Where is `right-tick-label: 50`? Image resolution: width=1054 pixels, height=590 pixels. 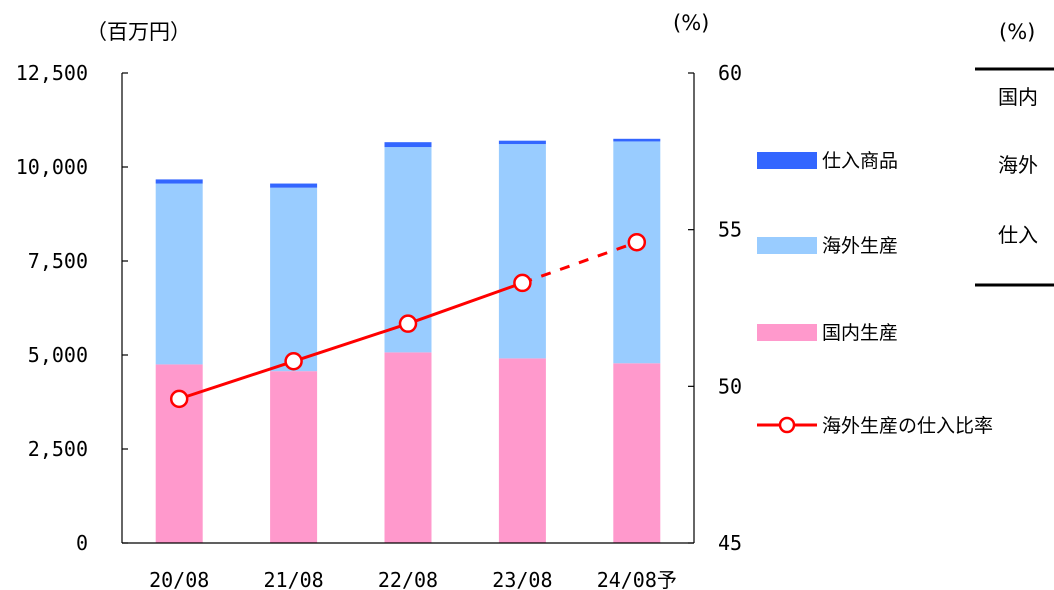
right-tick-label: 50 is located at coordinates (730, 386).